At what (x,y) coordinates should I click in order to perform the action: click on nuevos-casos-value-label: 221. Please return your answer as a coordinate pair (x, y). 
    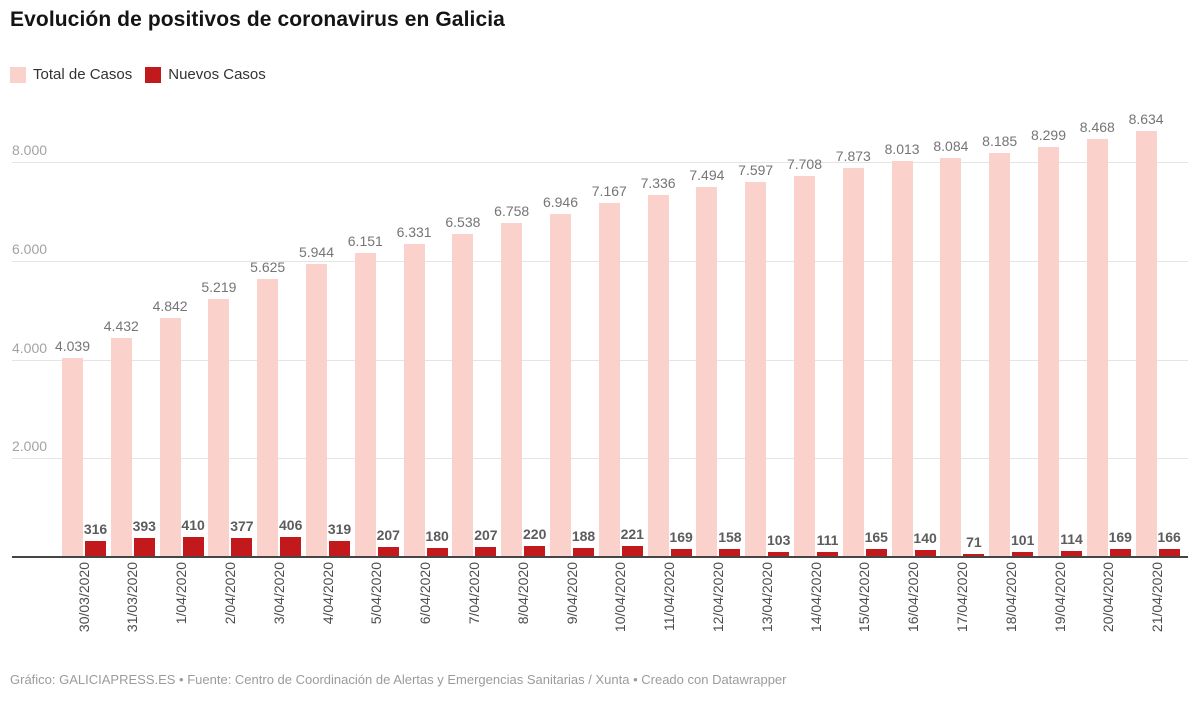
    Looking at the image, I should click on (632, 534).